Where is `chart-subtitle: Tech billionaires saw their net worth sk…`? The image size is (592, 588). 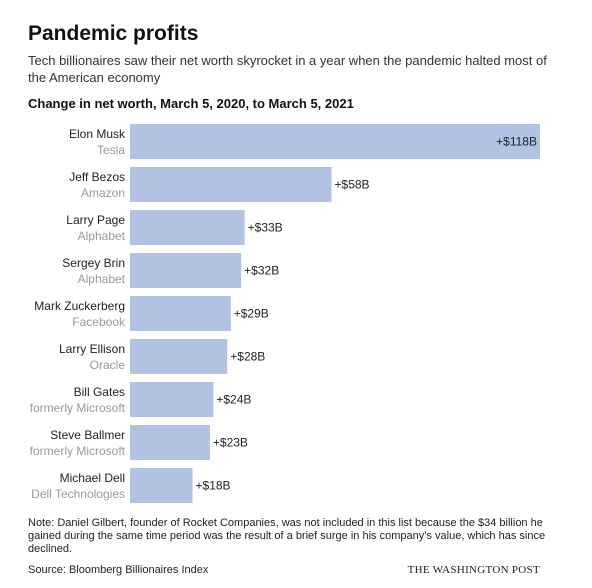 chart-subtitle: Tech billionaires saw their net worth sk… is located at coordinates (287, 69).